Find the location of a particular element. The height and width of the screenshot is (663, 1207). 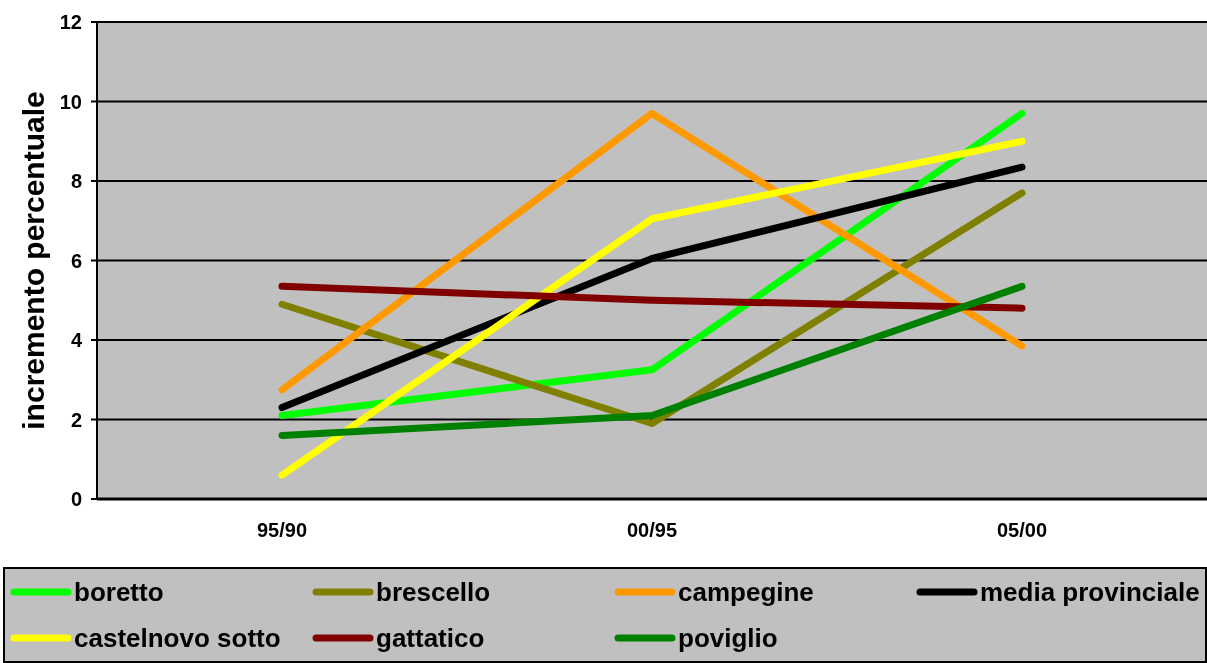

x-tick-label: 05/00 is located at coordinates (1022, 530).